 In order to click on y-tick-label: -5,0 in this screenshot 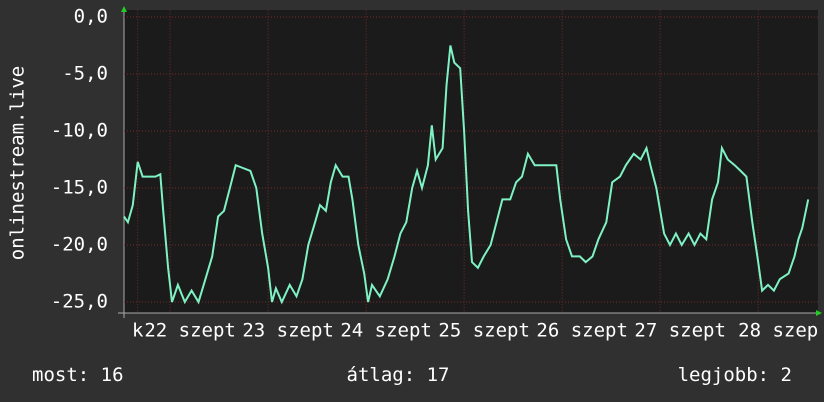, I will do `click(85, 74)`.